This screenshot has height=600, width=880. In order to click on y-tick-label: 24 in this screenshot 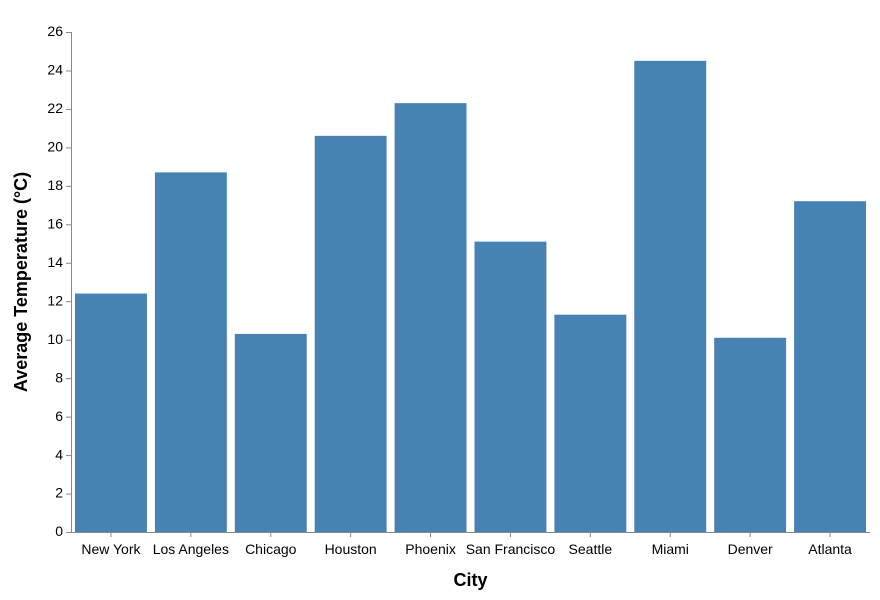, I will do `click(55, 70)`.